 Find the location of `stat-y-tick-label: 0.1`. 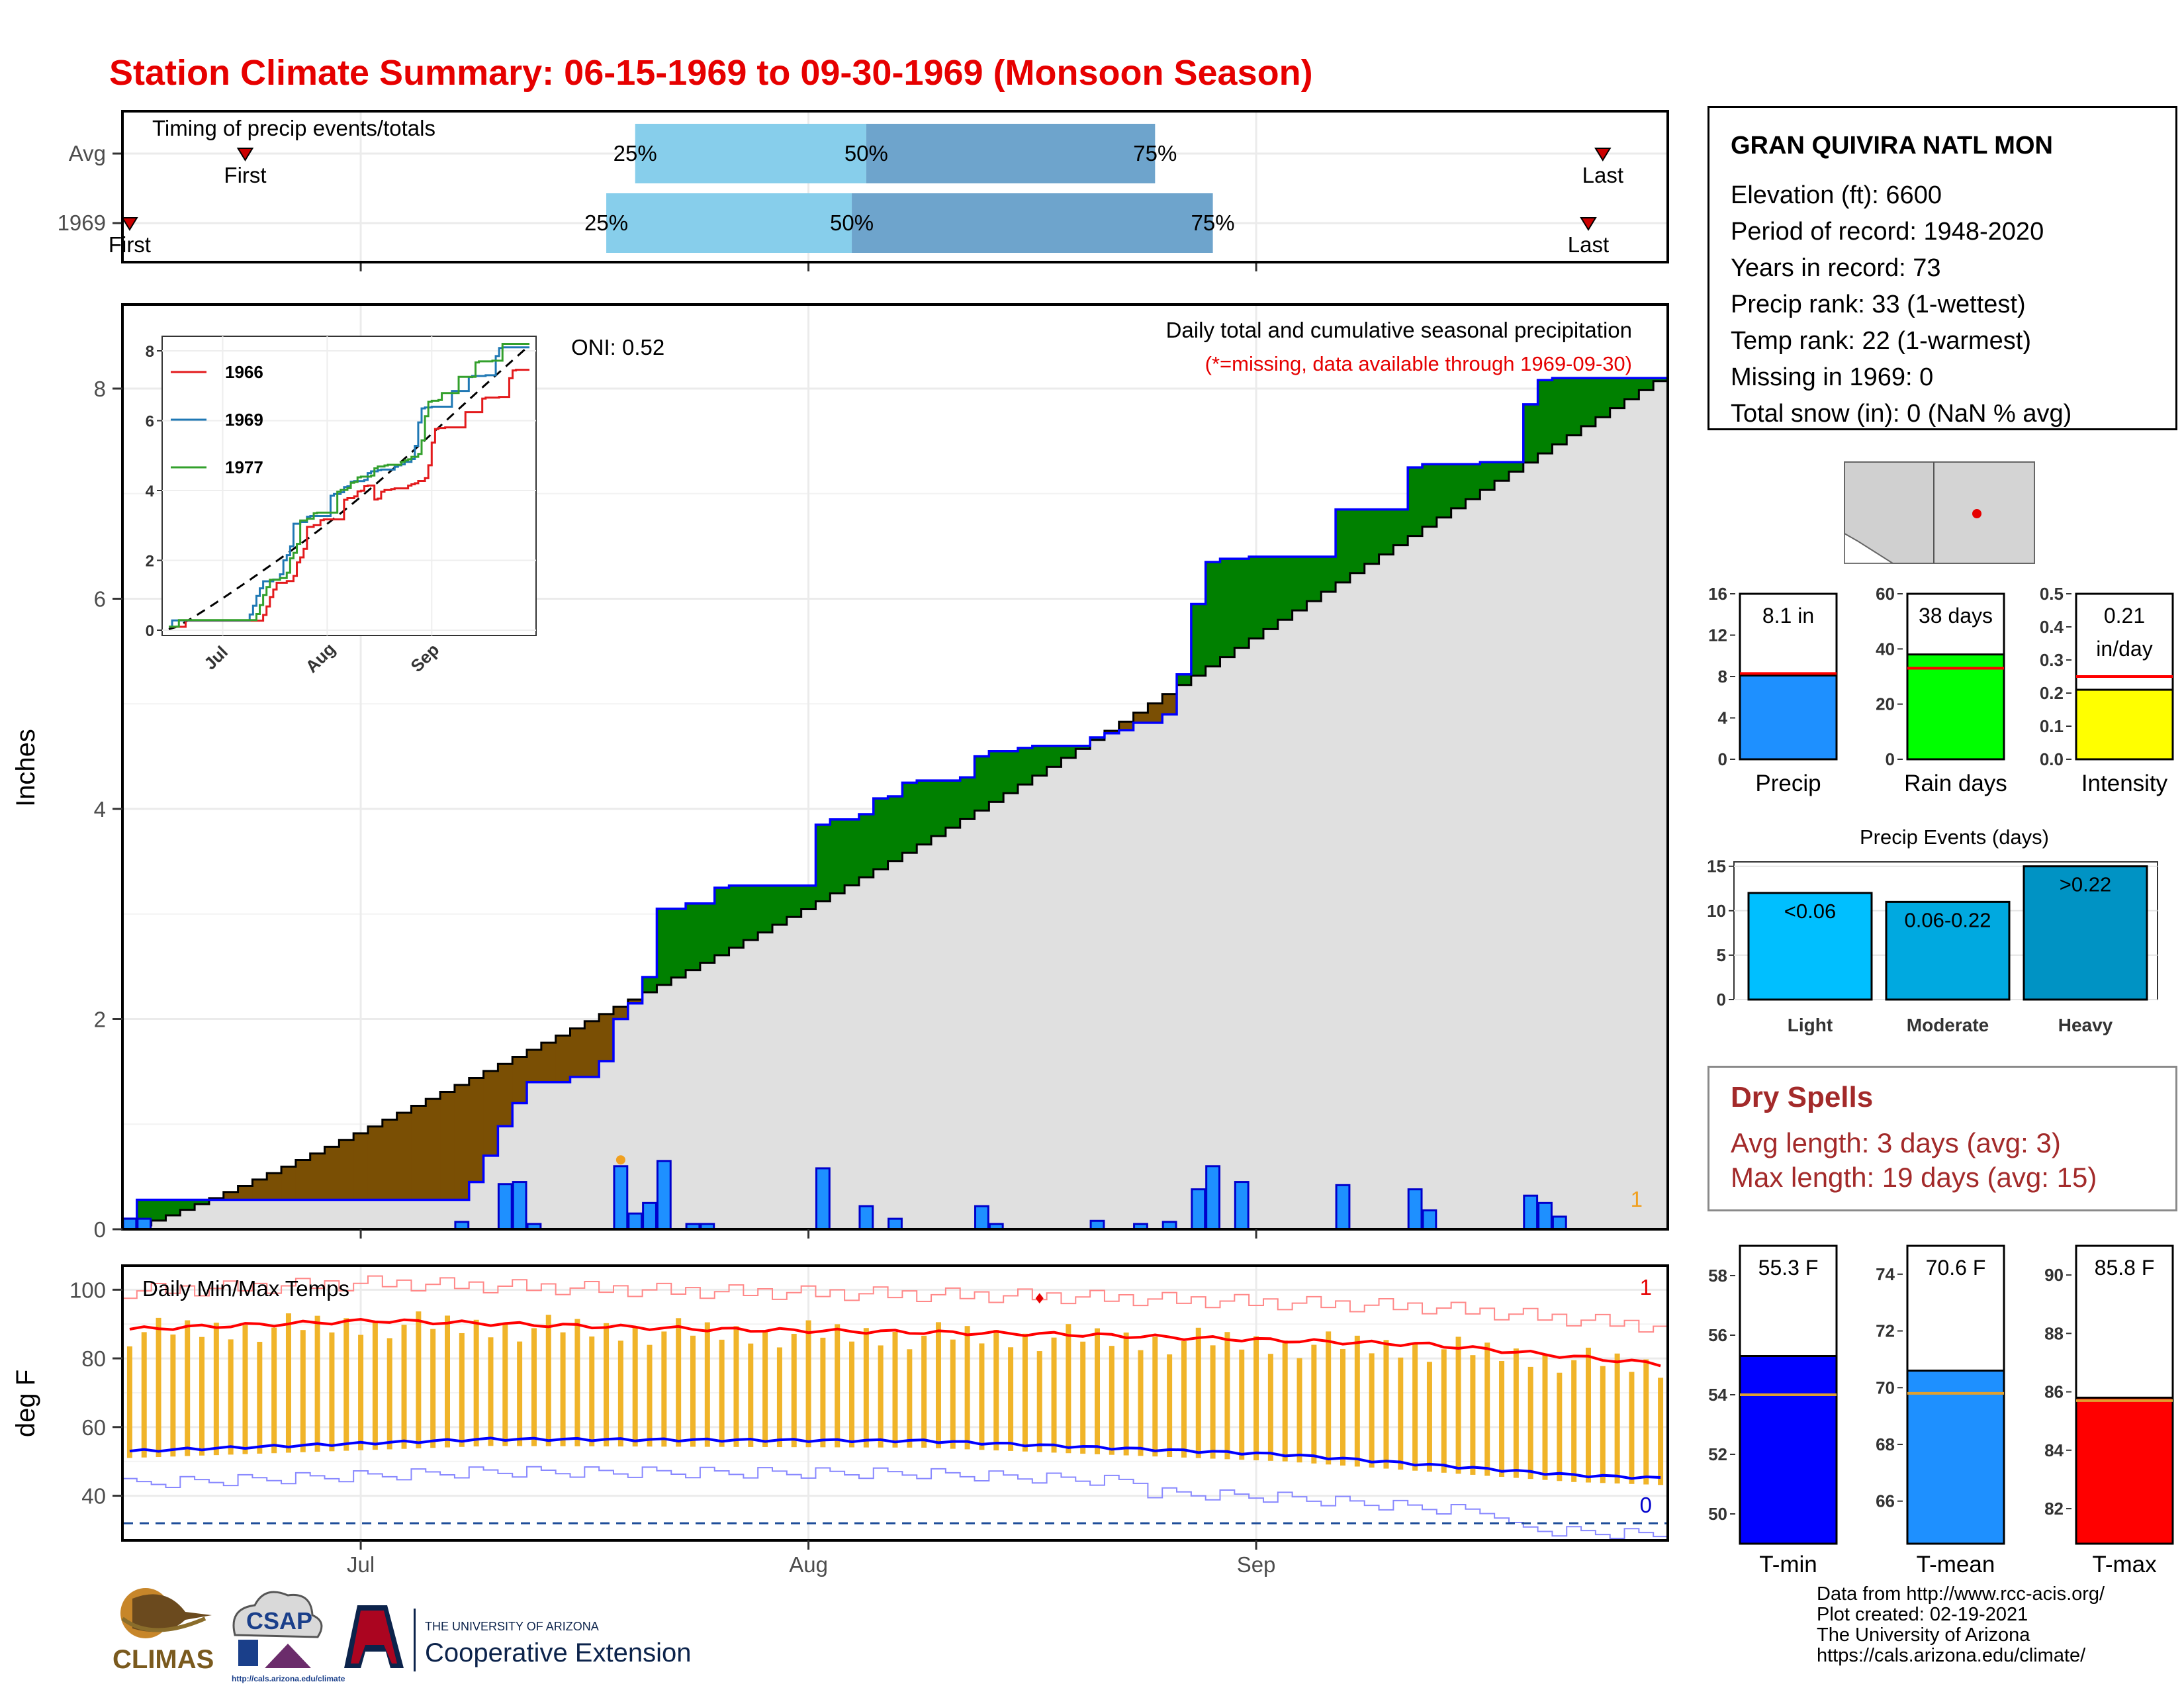

stat-y-tick-label: 0.1 is located at coordinates (2052, 726).